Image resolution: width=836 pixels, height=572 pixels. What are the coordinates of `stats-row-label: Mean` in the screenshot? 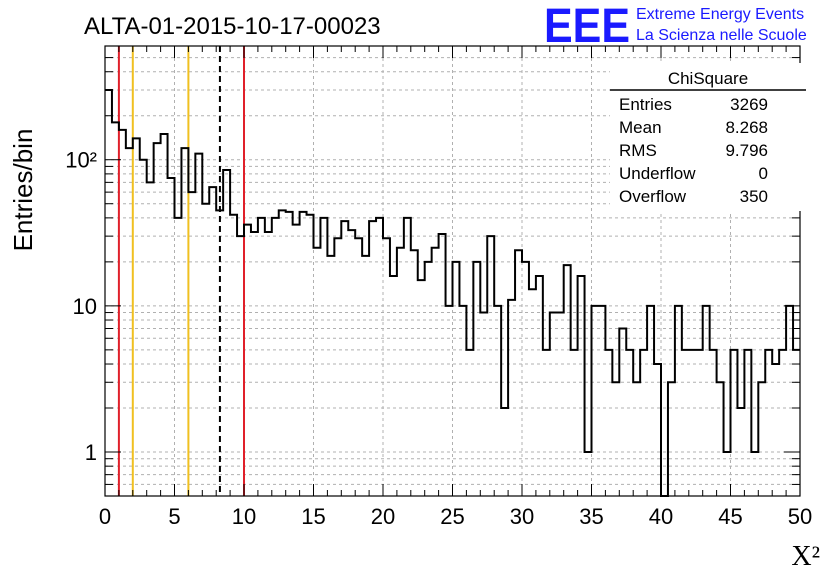 It's located at (640, 127).